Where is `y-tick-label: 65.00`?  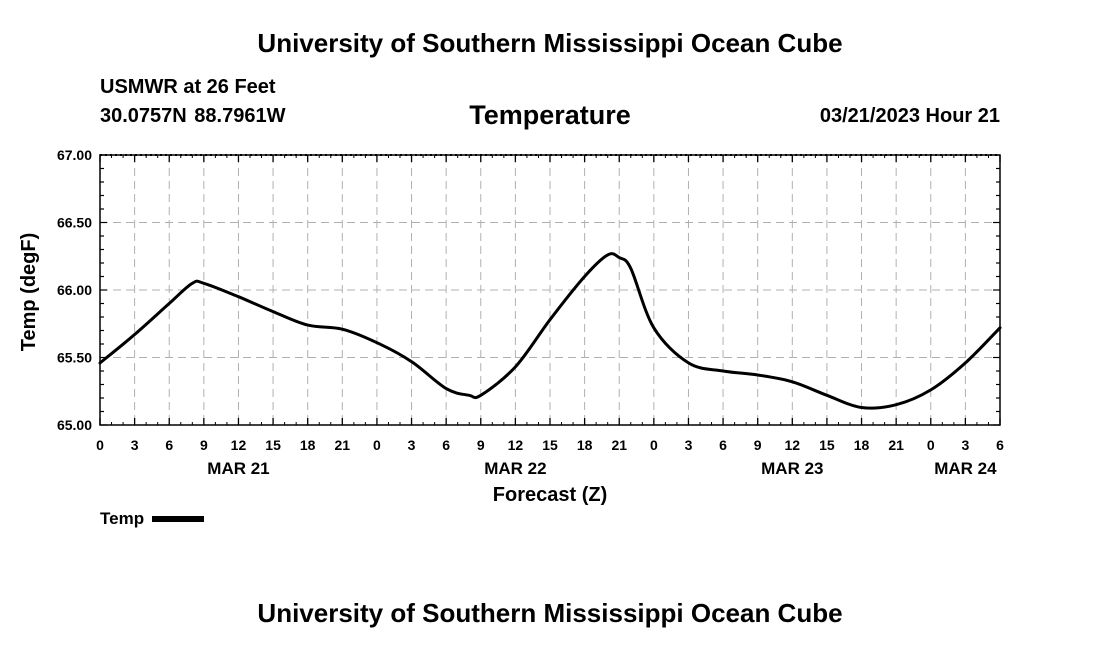
y-tick-label: 65.00 is located at coordinates (74, 425).